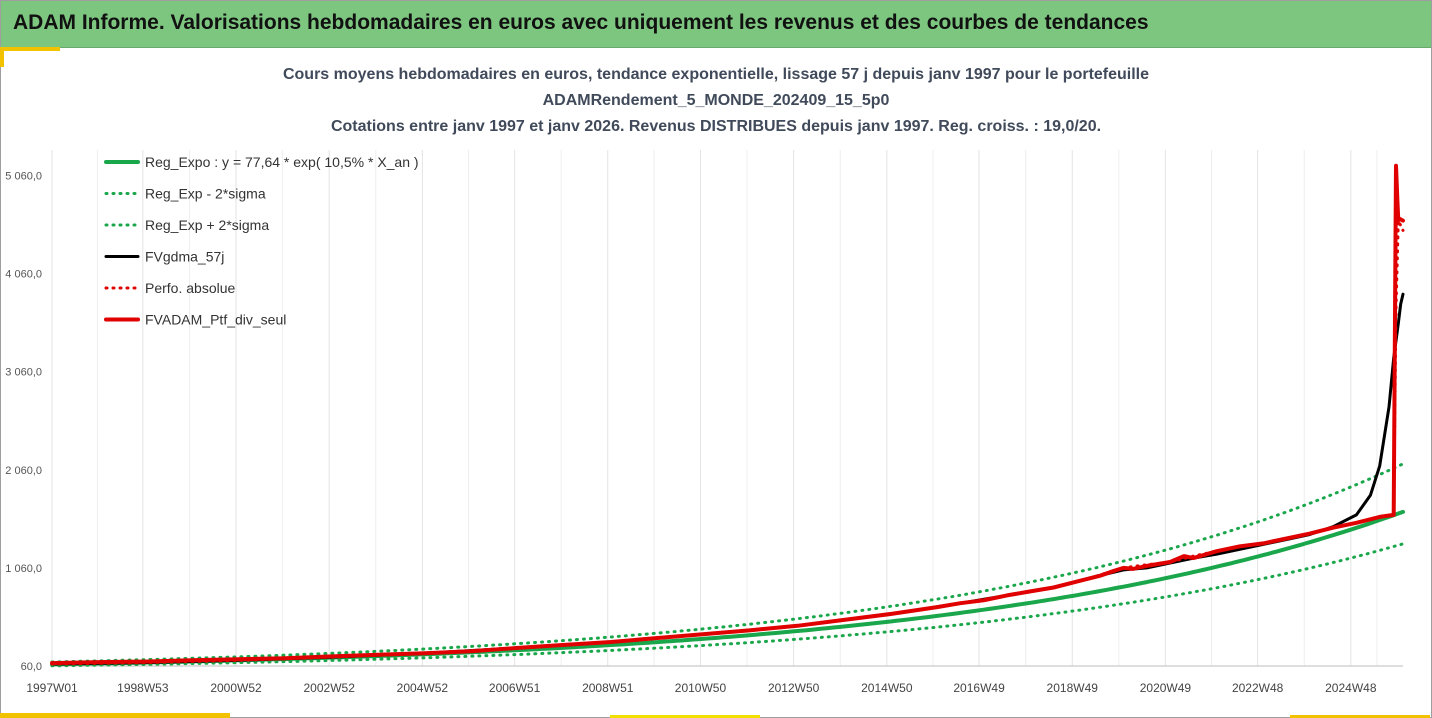 Image resolution: width=1432 pixels, height=718 pixels. Describe the element at coordinates (1258, 688) in the screenshot. I see `x-tick-label: 2022W48` at that location.